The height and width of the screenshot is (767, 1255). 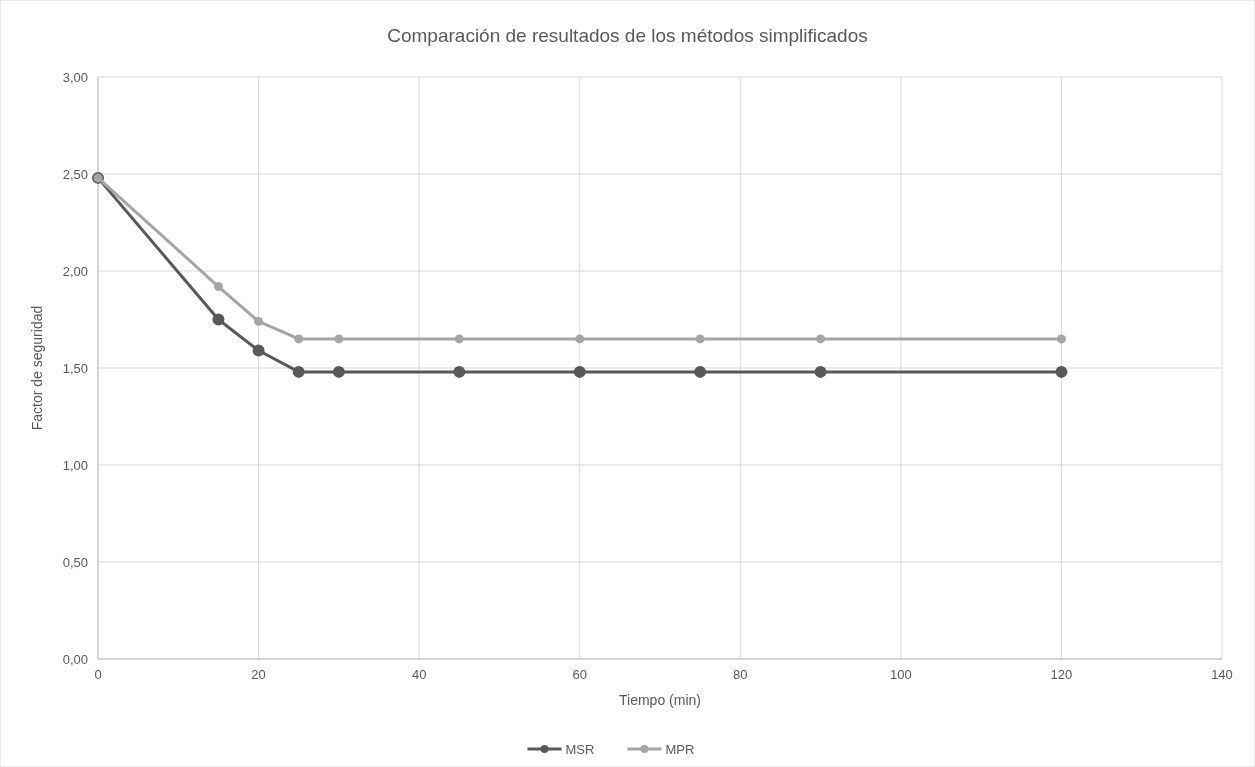 I want to click on y-tick-label: 2,50, so click(x=75, y=174).